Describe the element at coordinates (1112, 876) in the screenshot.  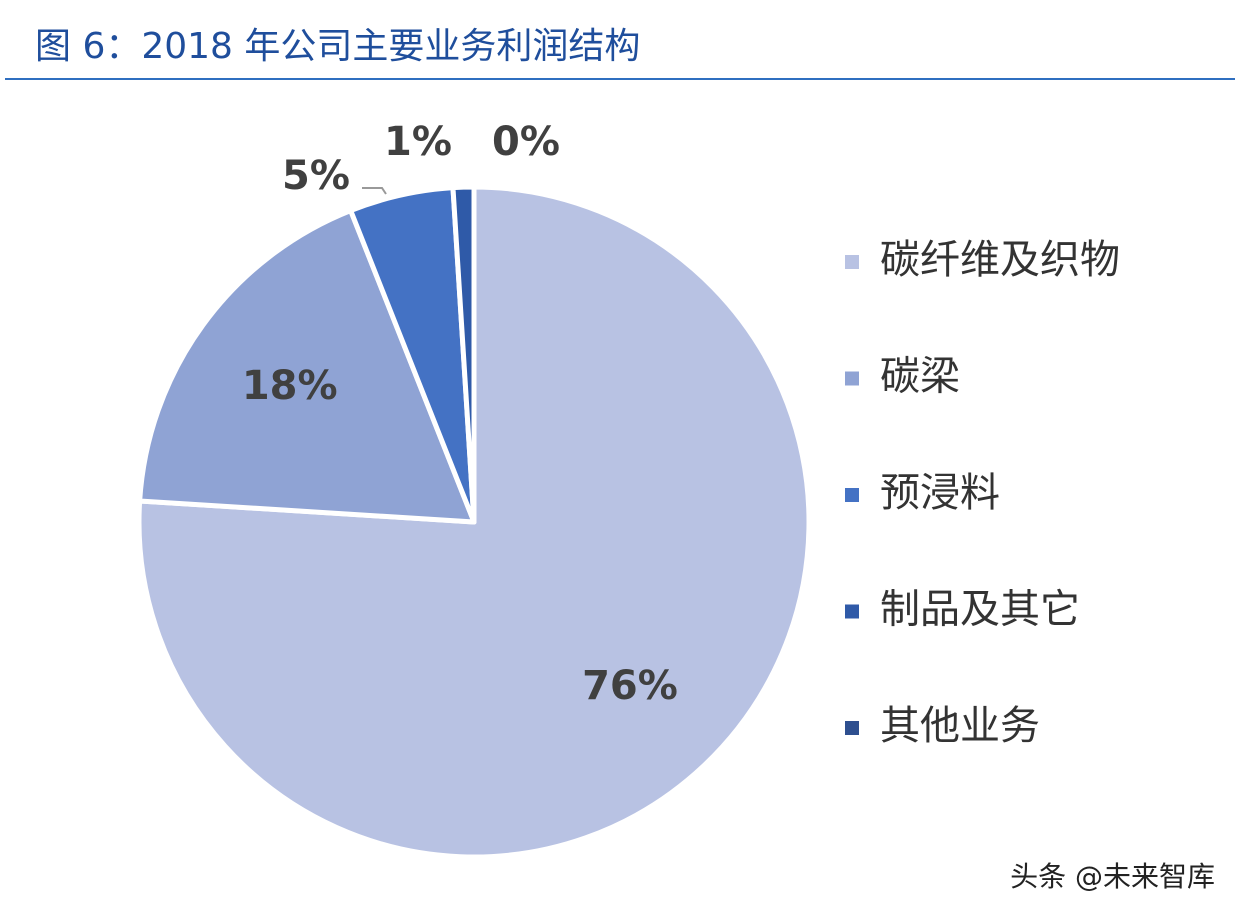
I see `watermark: 头条 @未来智库` at that location.